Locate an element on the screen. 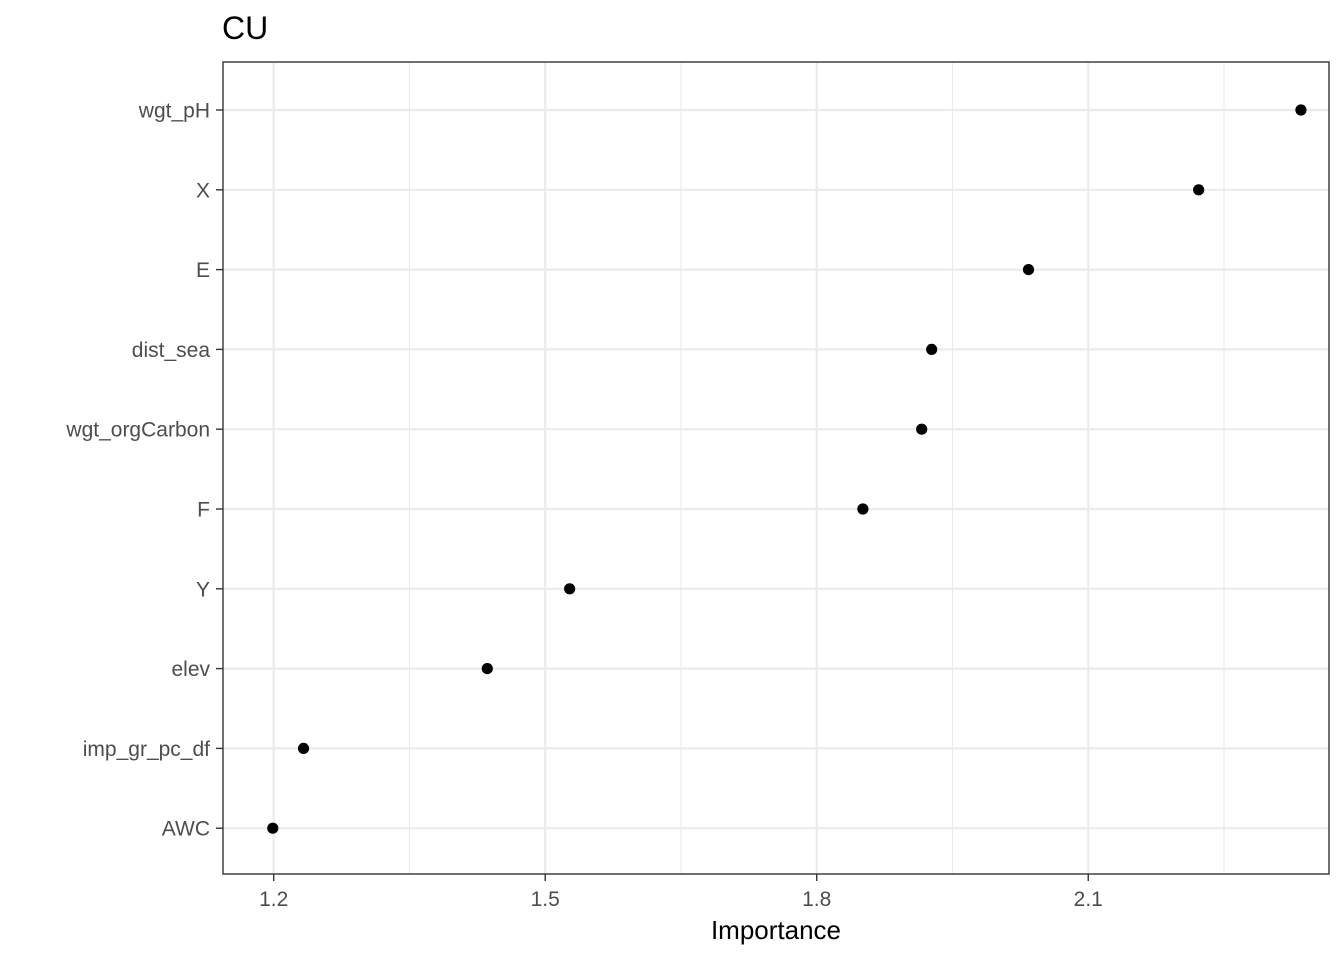  y-tick-label: X is located at coordinates (203, 190).